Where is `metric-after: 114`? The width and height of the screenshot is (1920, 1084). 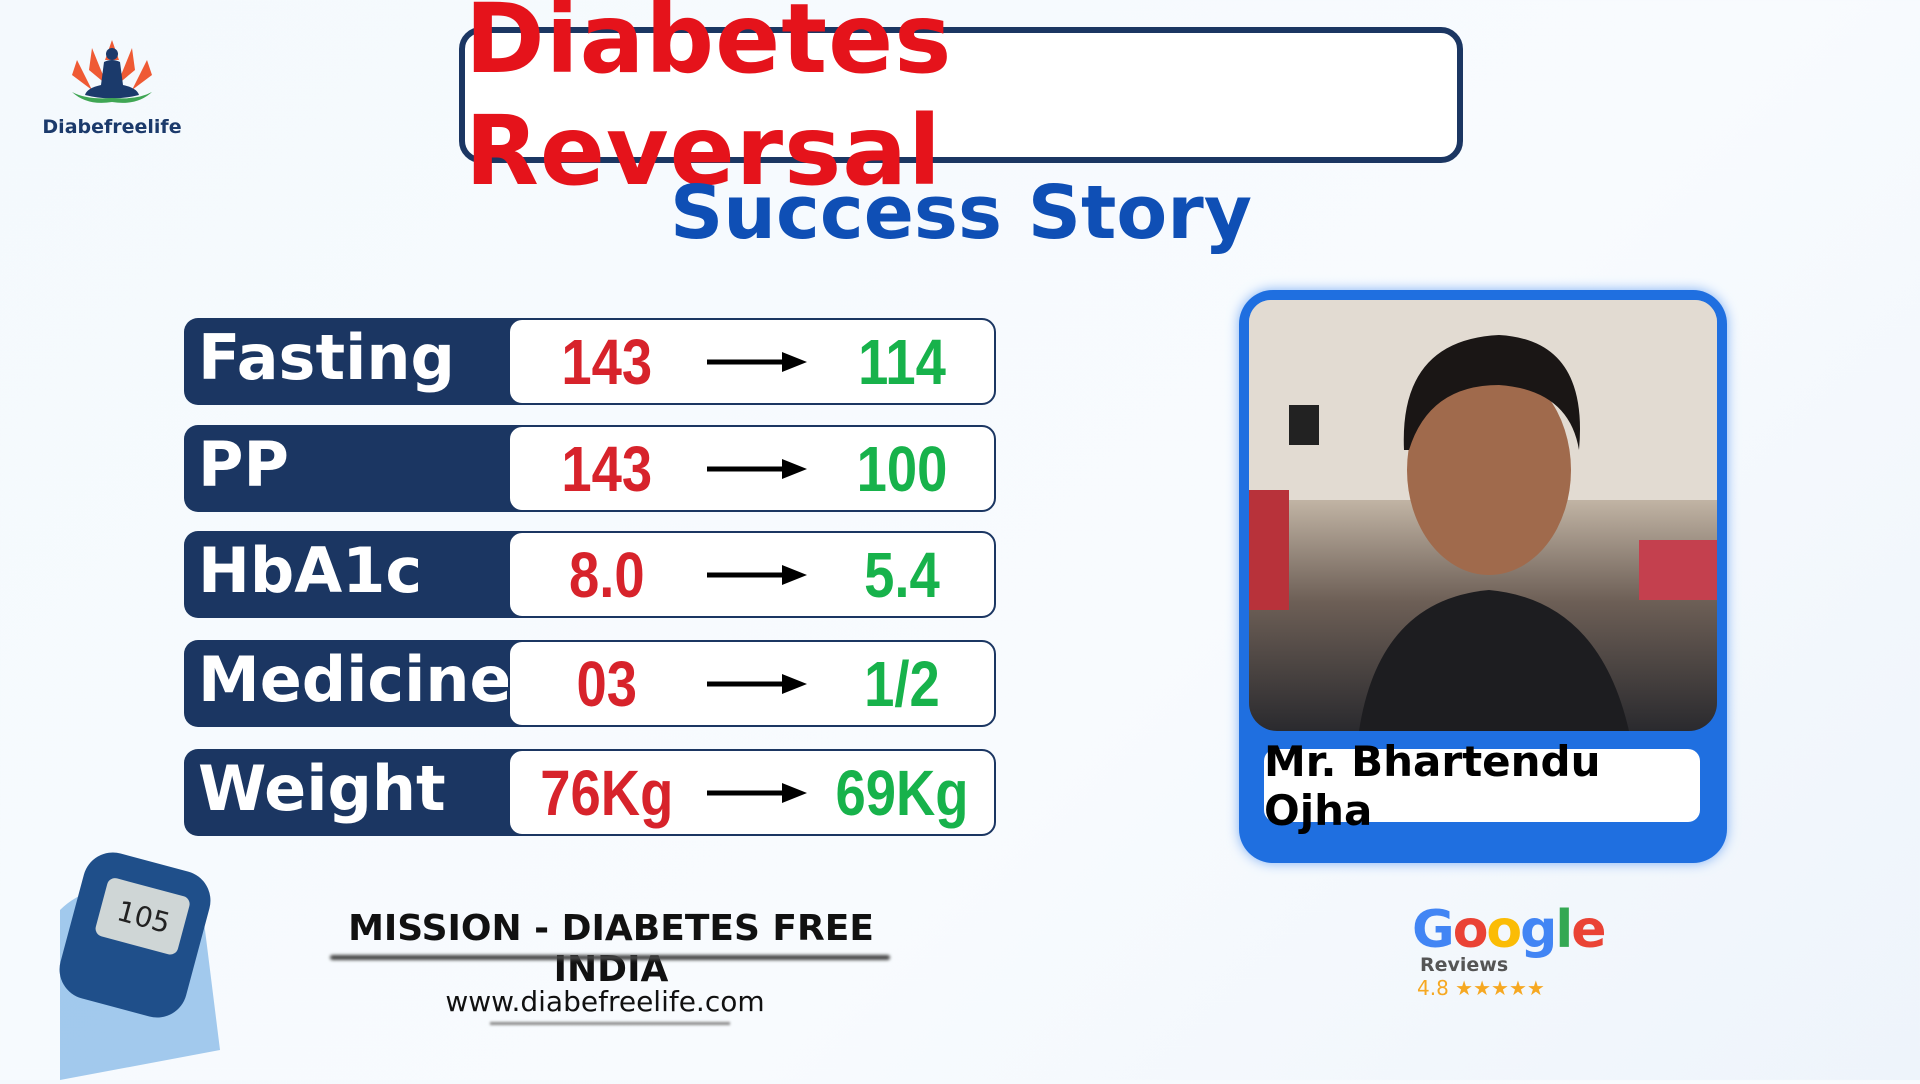
metric-after: 114 is located at coordinates (902, 361).